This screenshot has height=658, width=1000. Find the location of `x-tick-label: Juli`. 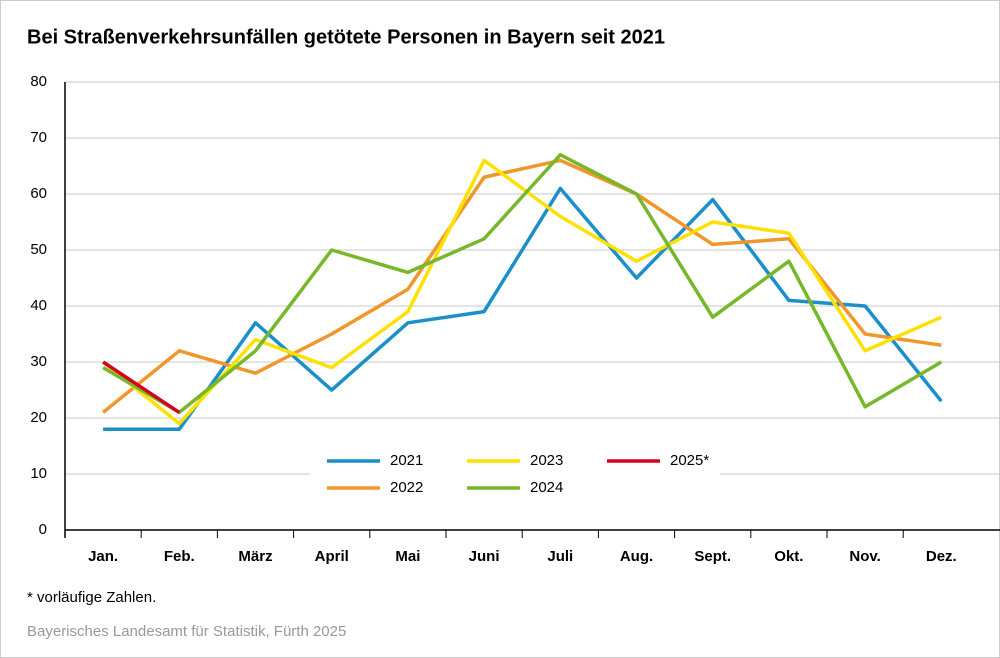

x-tick-label: Juli is located at coordinates (560, 556).